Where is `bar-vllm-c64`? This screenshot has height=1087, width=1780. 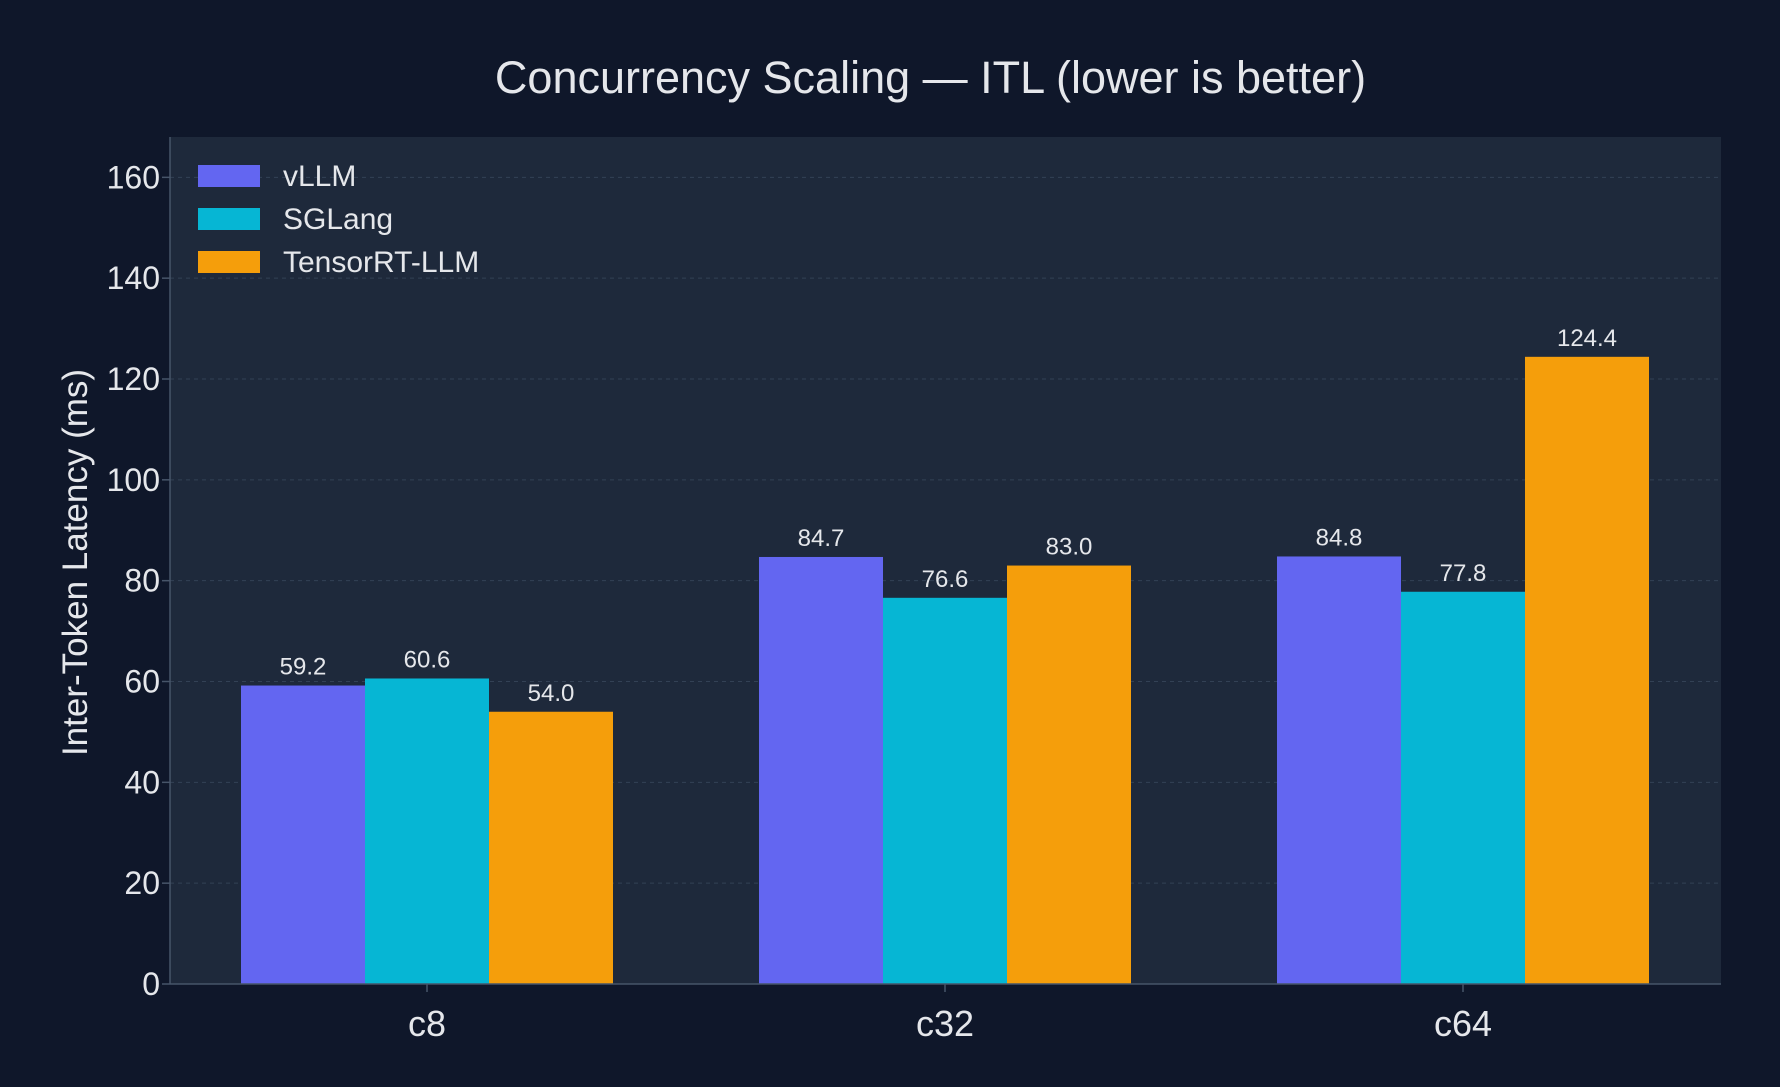 bar-vllm-c64 is located at coordinates (1339, 770).